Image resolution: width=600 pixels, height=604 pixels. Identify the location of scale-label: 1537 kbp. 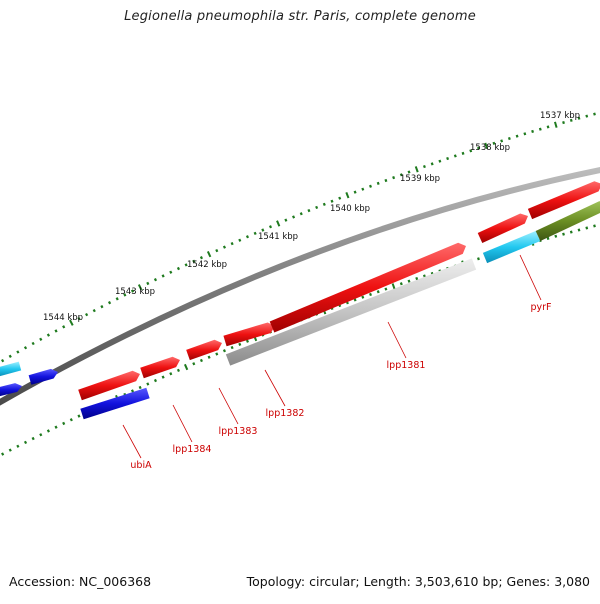
(560, 116).